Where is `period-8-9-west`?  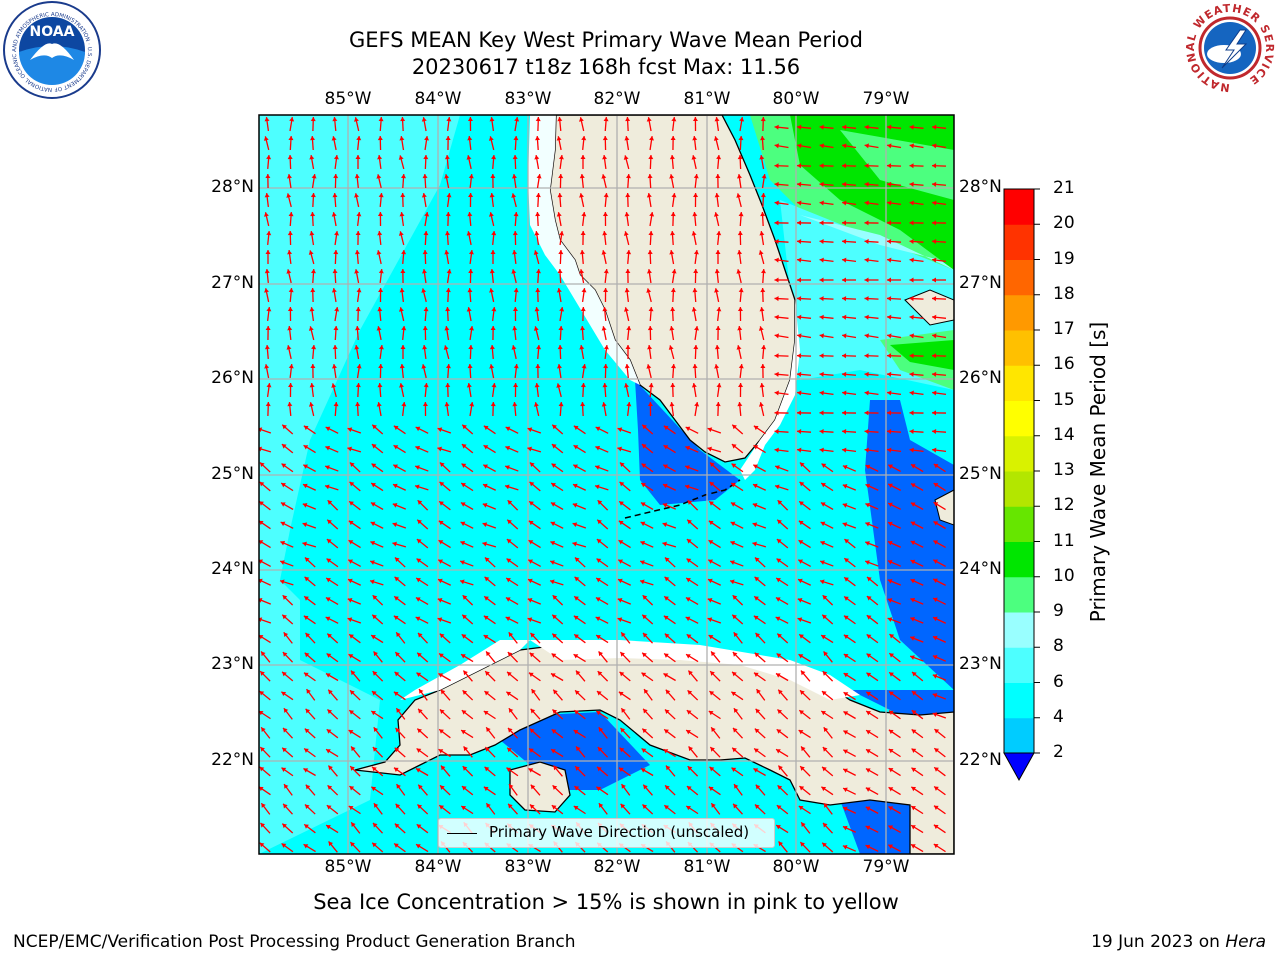
period-8-9-west is located at coordinates (359, 387).